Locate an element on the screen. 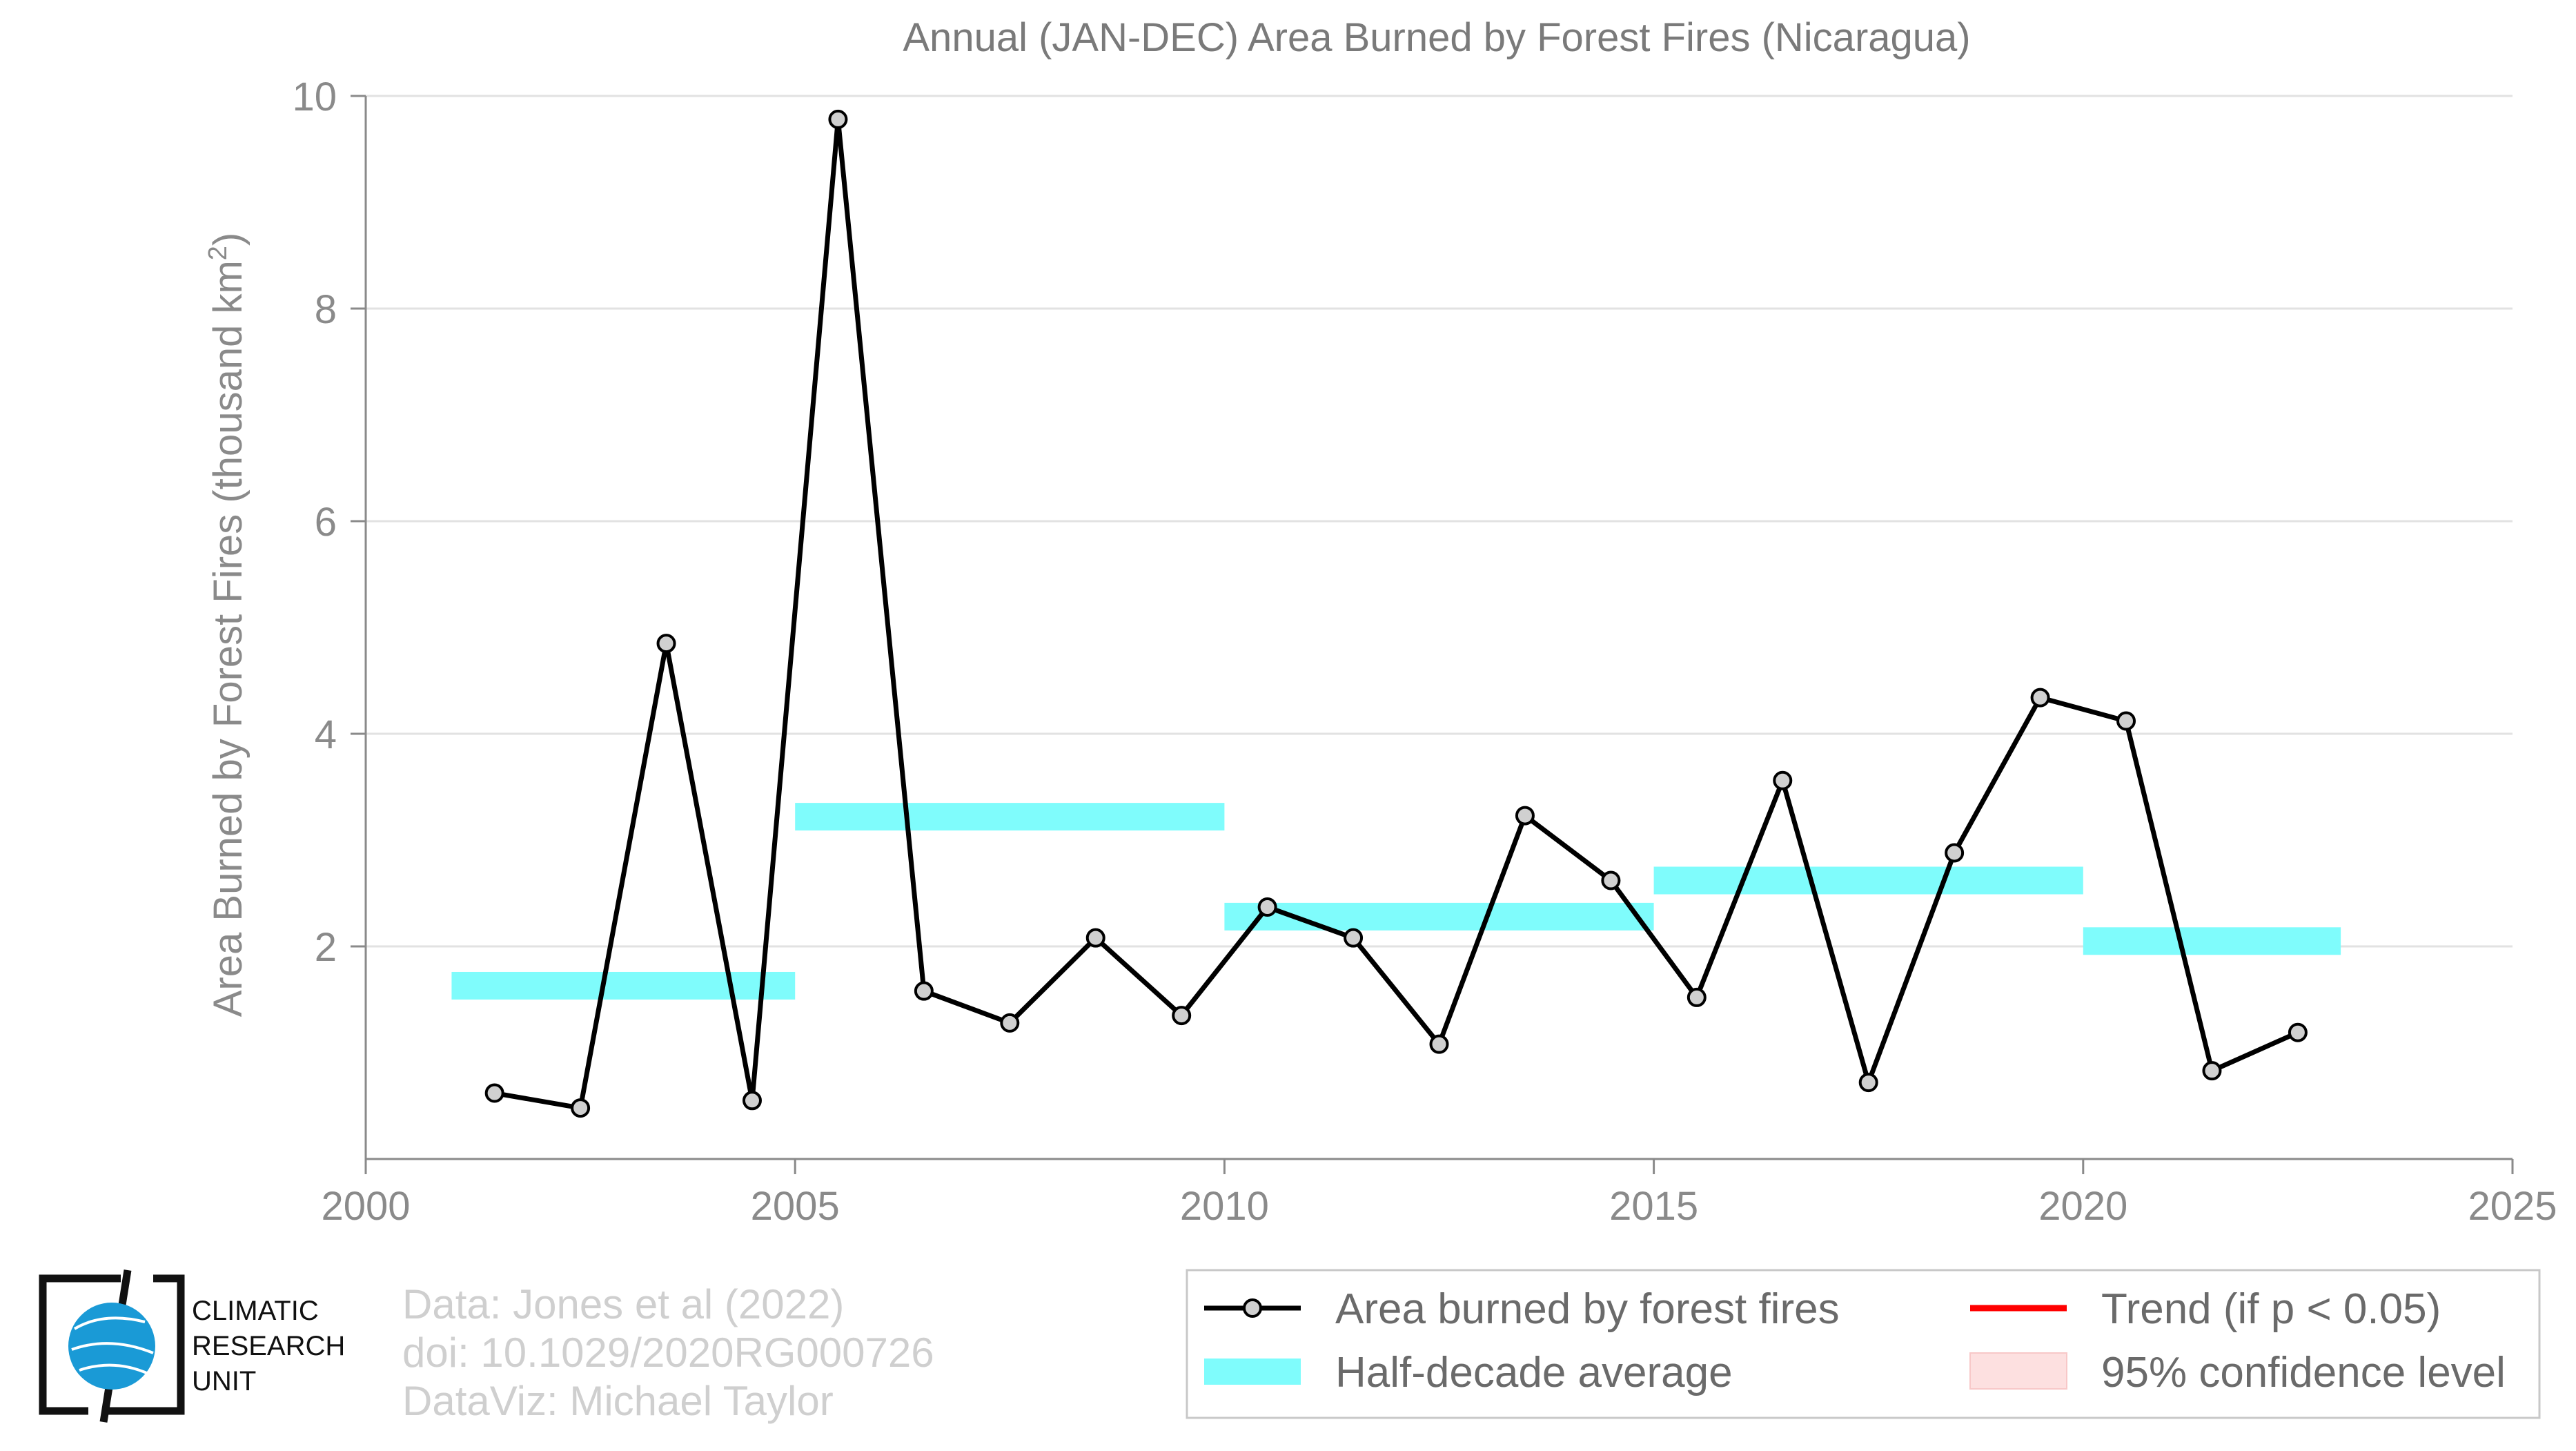 This screenshot has width=2576, height=1451. y-axis-label-end: ) is located at coordinates (228, 239).